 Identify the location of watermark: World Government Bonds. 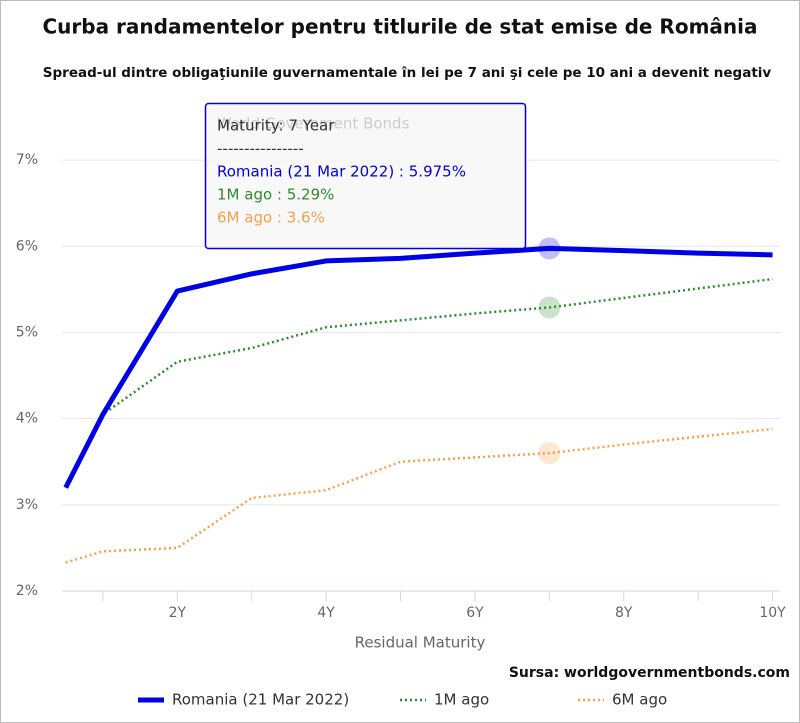
(313, 124).